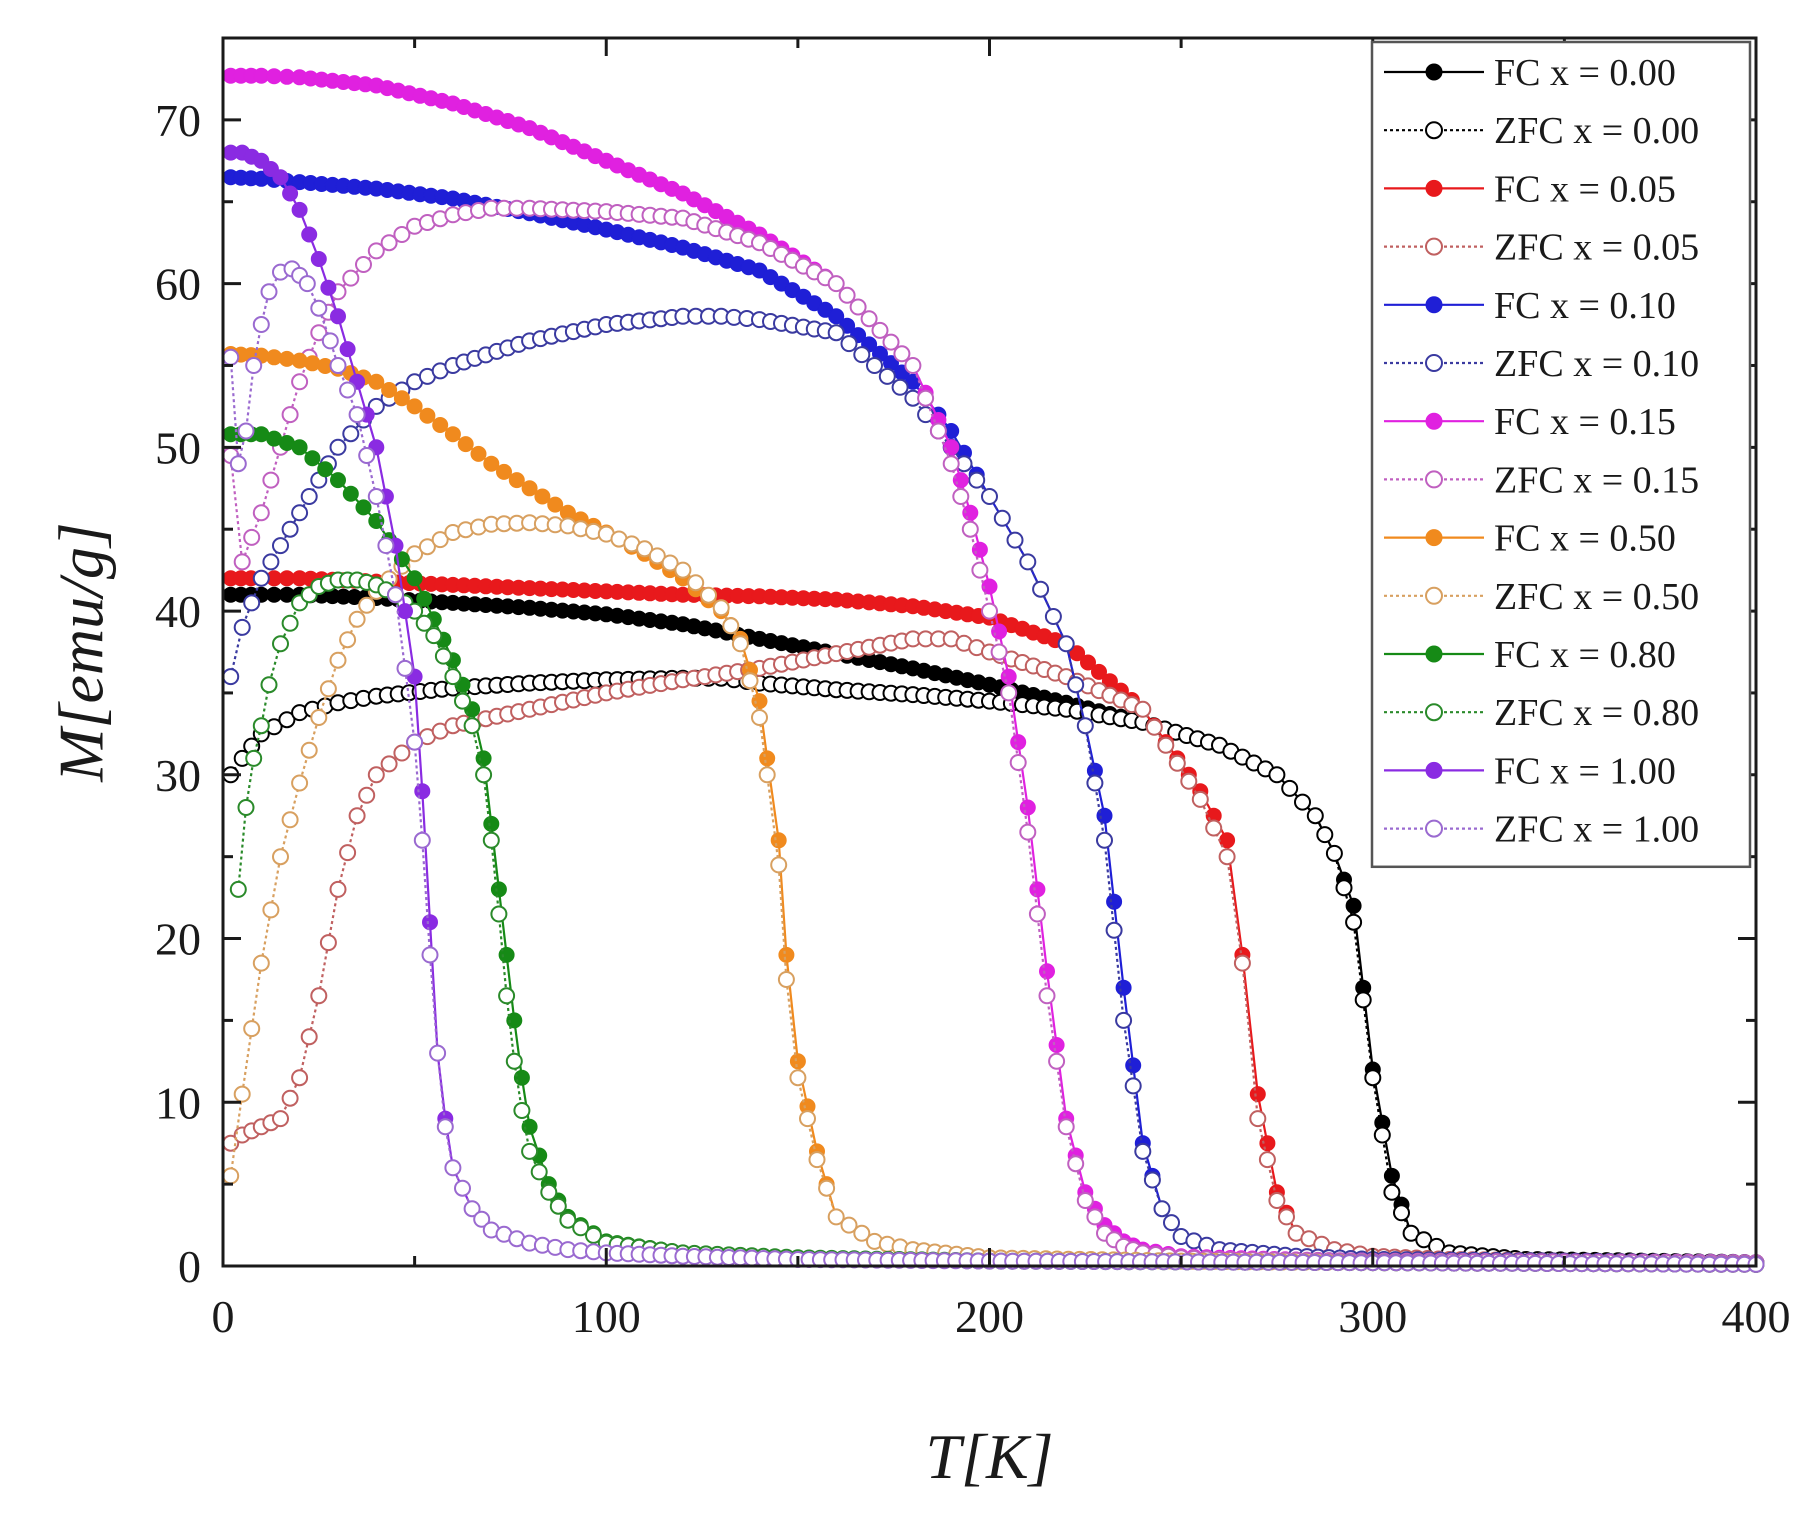 The height and width of the screenshot is (1519, 1814). What do you see at coordinates (1530, 422) in the screenshot?
I see `legend-item: FC x = 0.15` at bounding box center [1530, 422].